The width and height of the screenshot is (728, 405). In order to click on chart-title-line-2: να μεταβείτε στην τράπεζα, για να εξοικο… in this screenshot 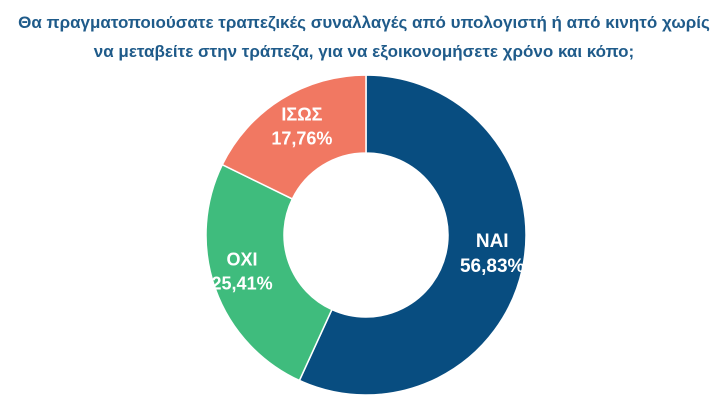, I will do `click(364, 51)`.